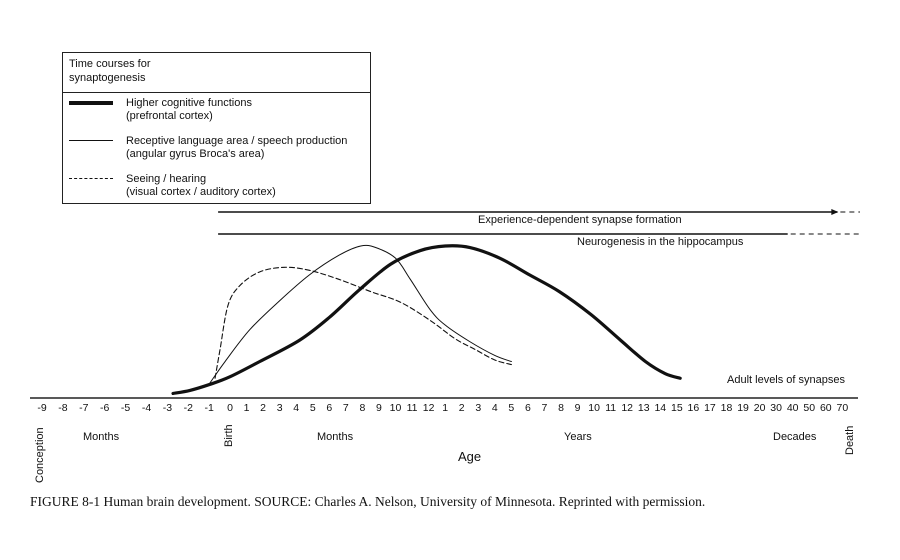 The height and width of the screenshot is (560, 900). I want to click on x-tick-label: -2, so click(188, 408).